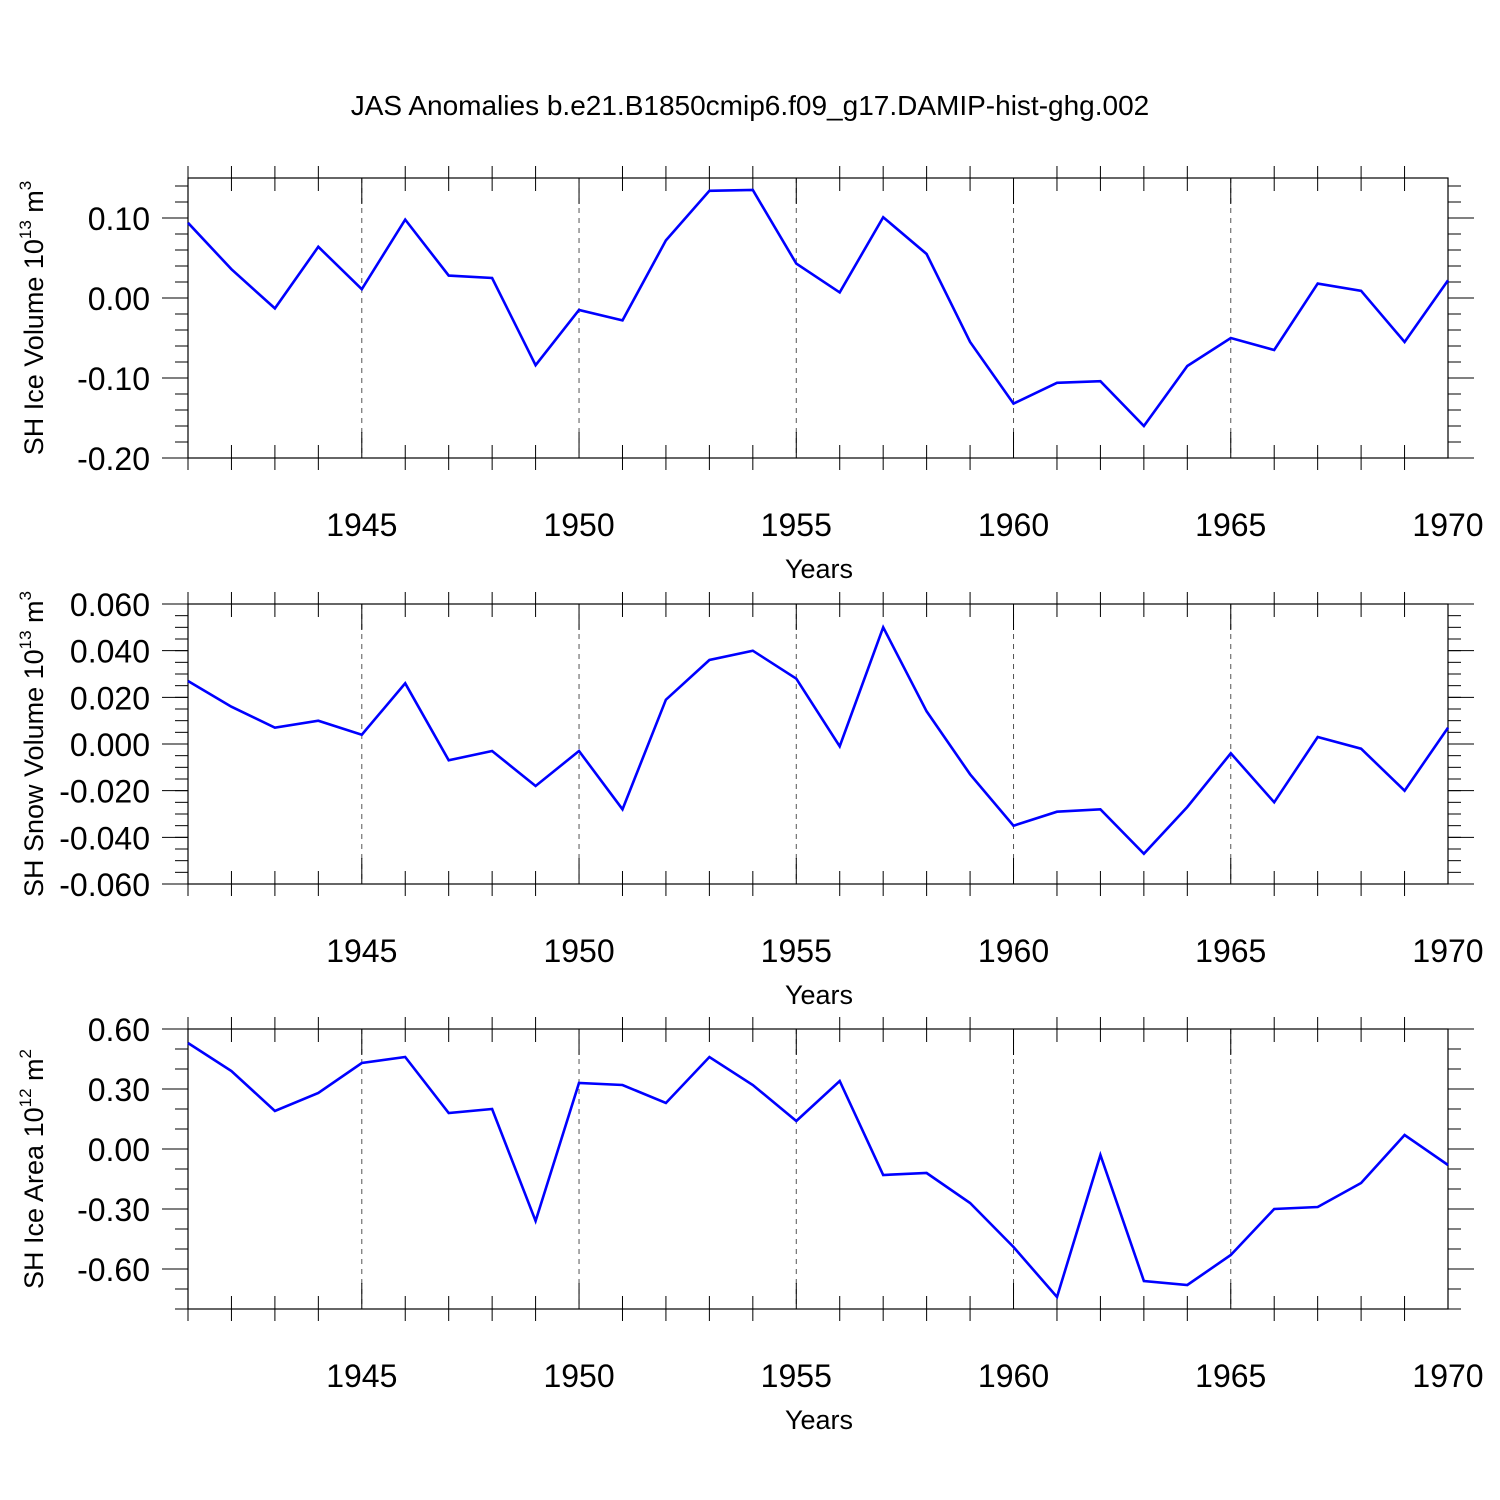  Describe the element at coordinates (34, 347) in the screenshot. I see `y-axis-label-text: SH Ice Volume 10` at that location.